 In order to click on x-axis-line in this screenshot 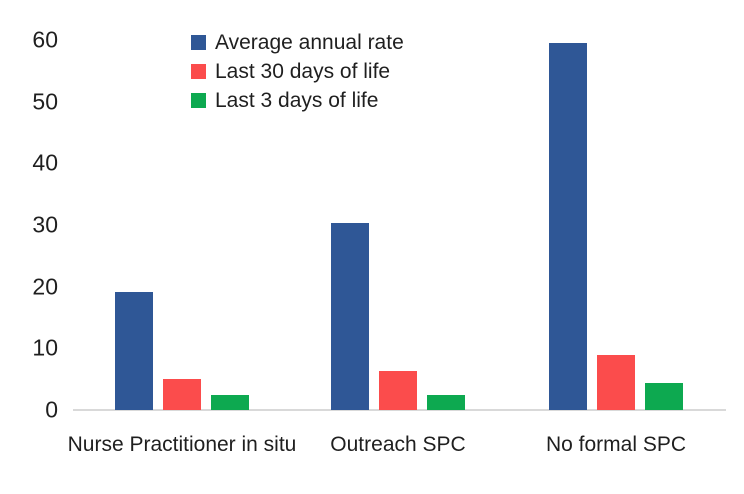, I will do `click(399, 410)`.